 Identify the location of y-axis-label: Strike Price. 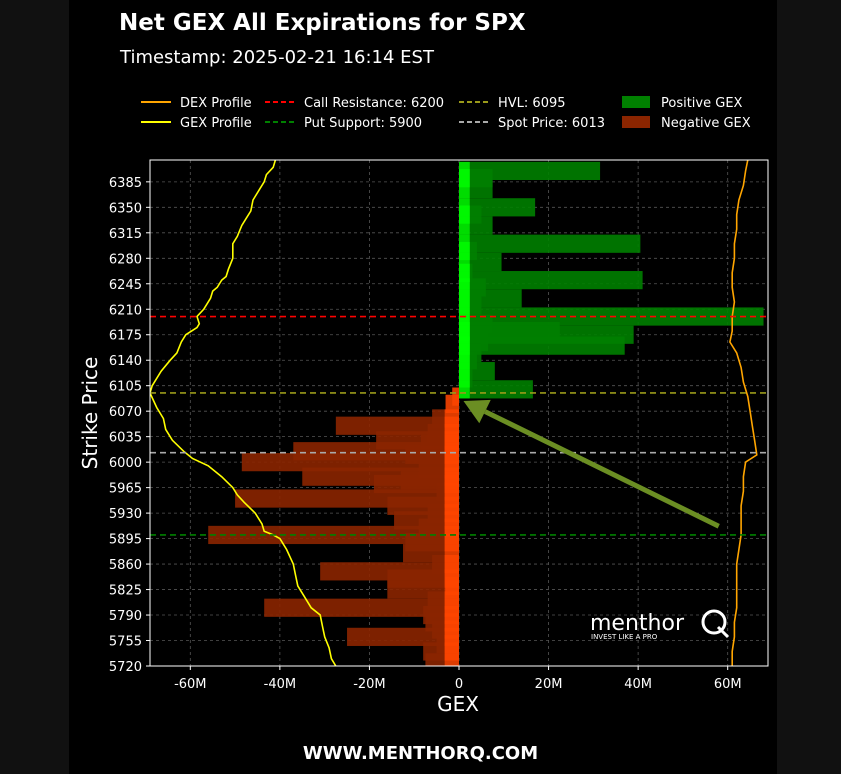
(90, 413).